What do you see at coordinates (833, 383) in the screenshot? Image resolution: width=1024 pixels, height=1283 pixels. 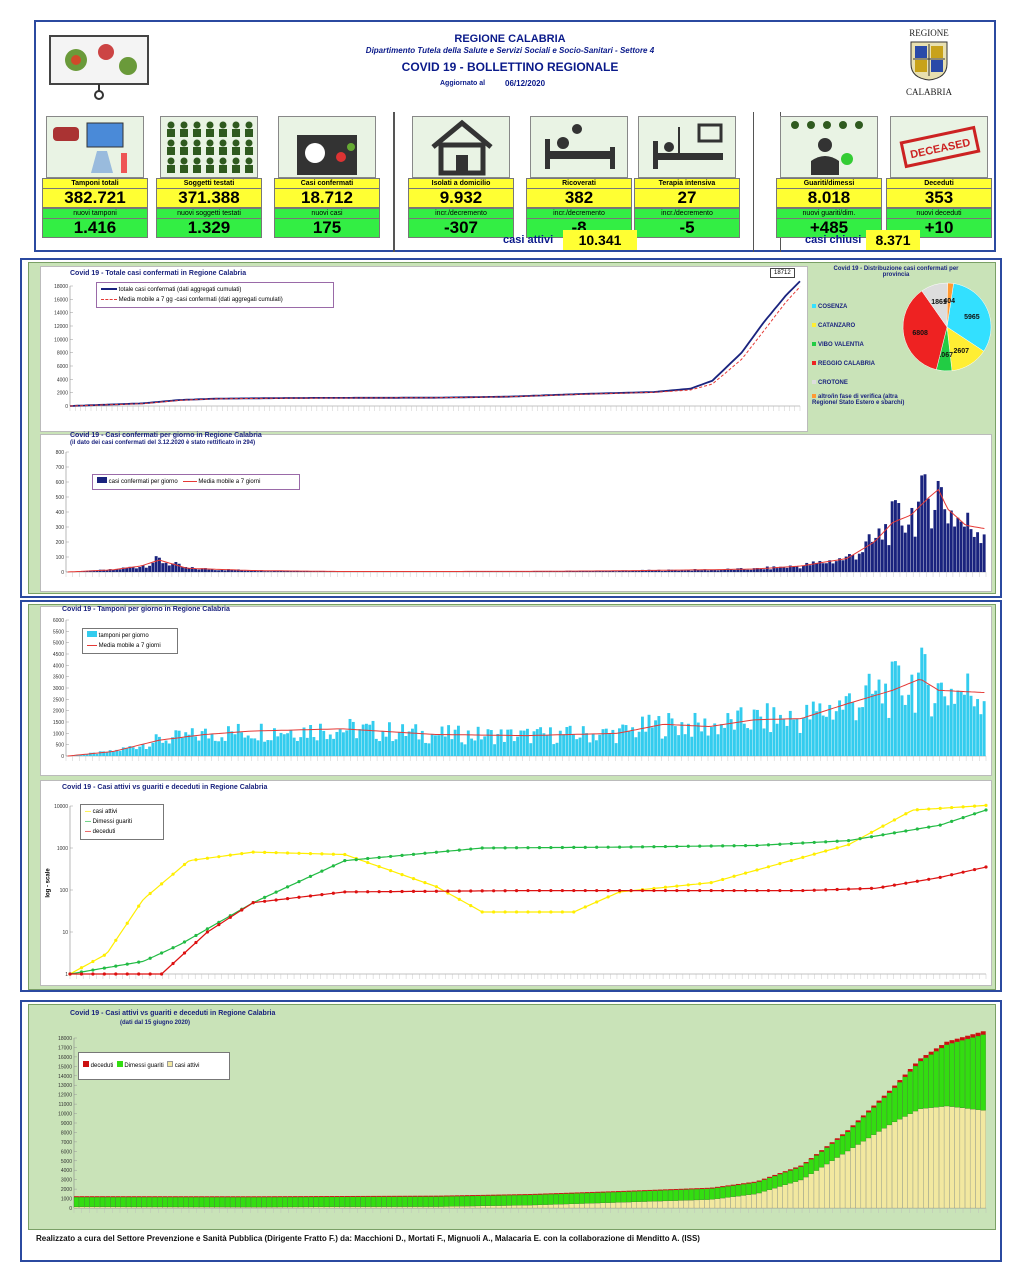 I see `legend-entry: CROTONE` at bounding box center [833, 383].